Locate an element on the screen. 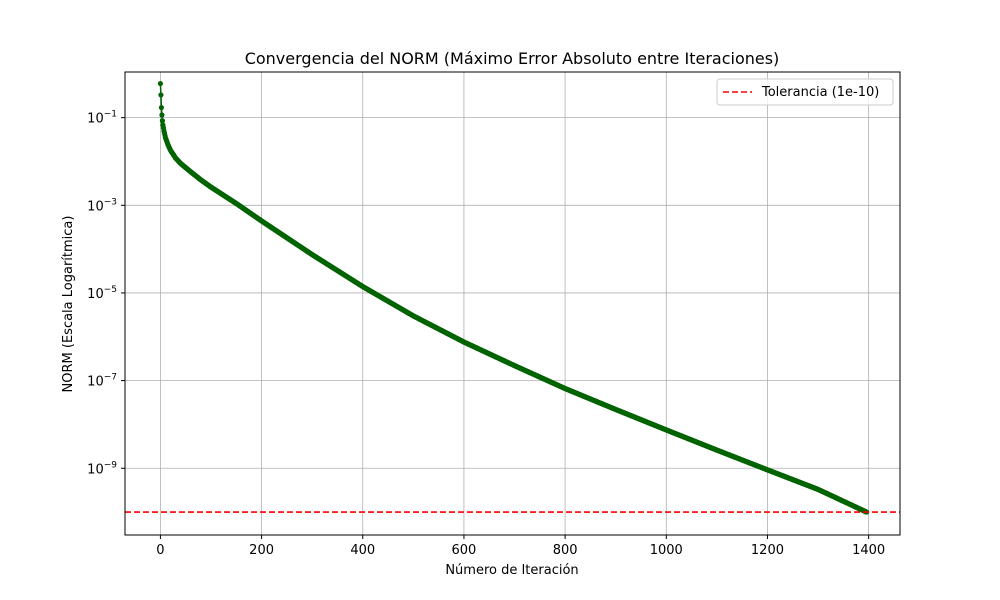 The image size is (1000, 600). legend: Tolerancia (1e-10) is located at coordinates (805, 92).